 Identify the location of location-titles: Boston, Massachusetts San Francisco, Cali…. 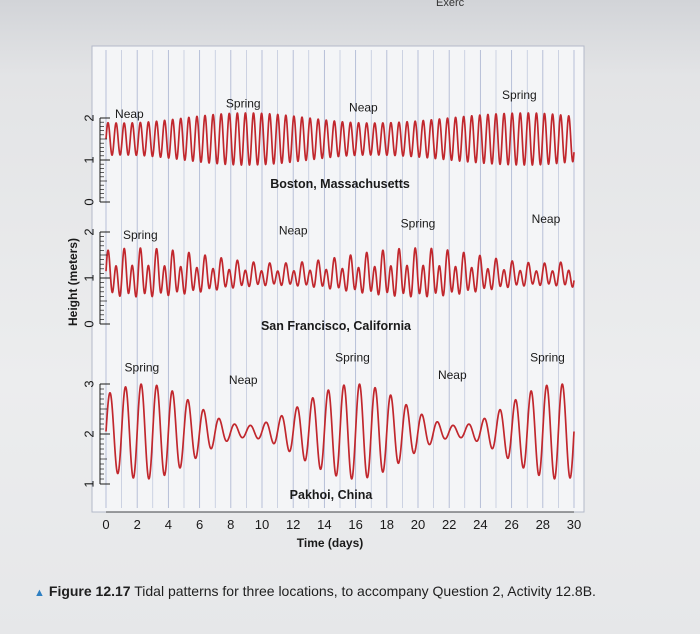
(336, 339).